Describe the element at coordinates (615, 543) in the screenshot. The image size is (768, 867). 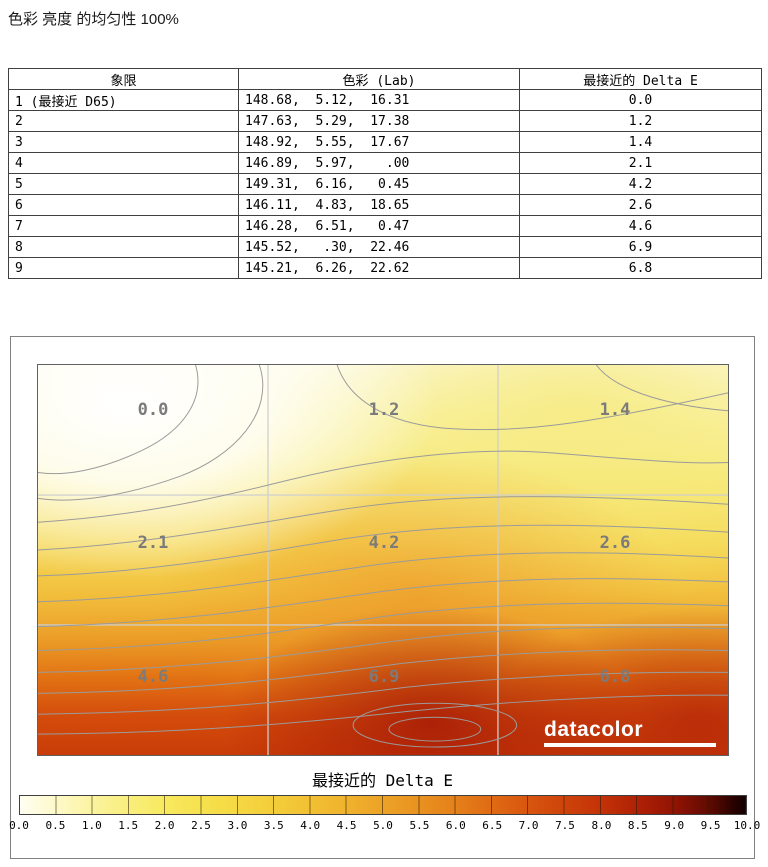
I see `cell-value-q6: 2.6` at that location.